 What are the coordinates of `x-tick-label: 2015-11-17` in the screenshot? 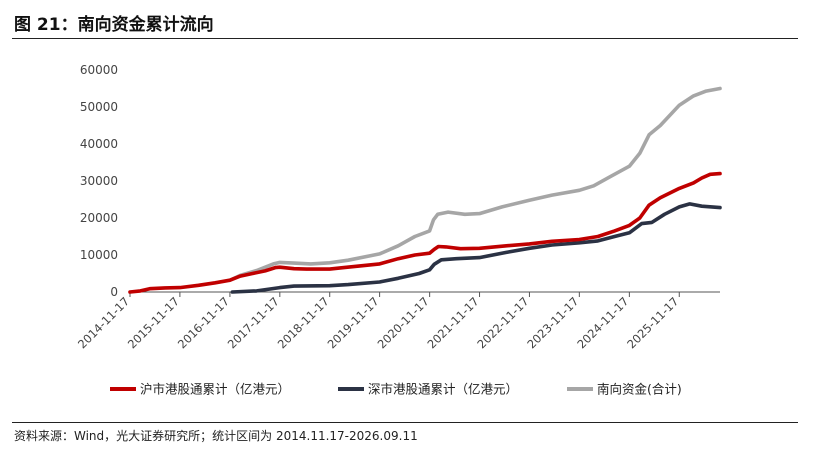 It's located at (153, 322).